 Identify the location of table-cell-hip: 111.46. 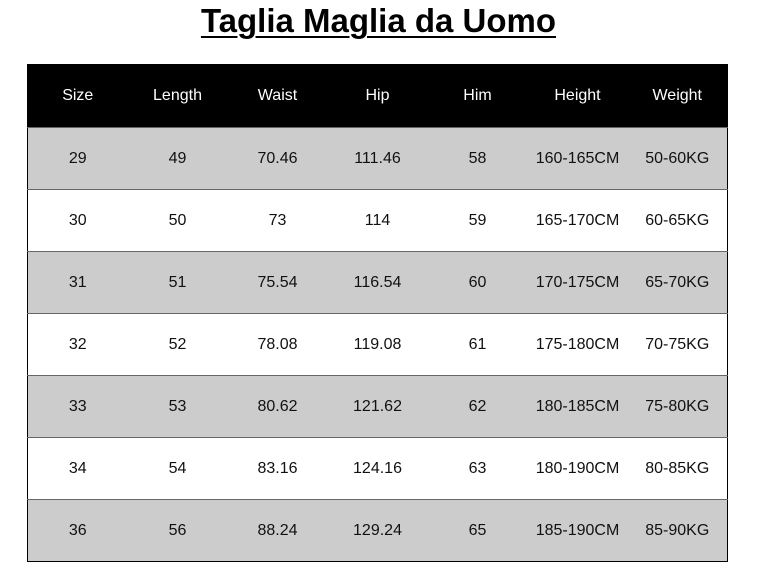
(377, 158).